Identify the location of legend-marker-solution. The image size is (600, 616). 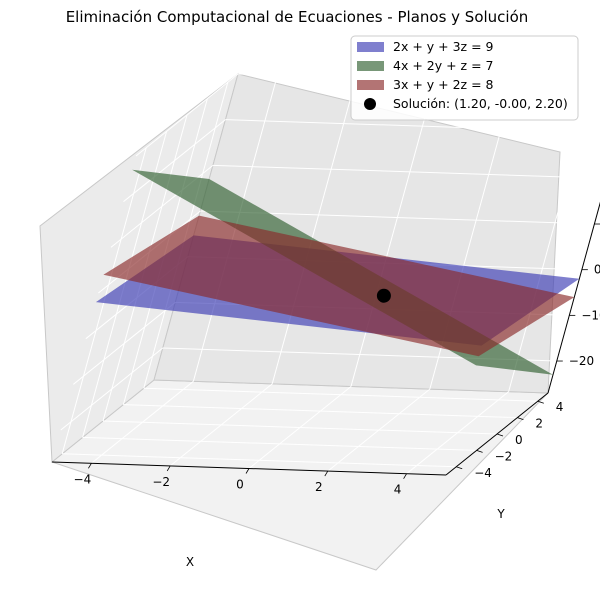
(370, 104).